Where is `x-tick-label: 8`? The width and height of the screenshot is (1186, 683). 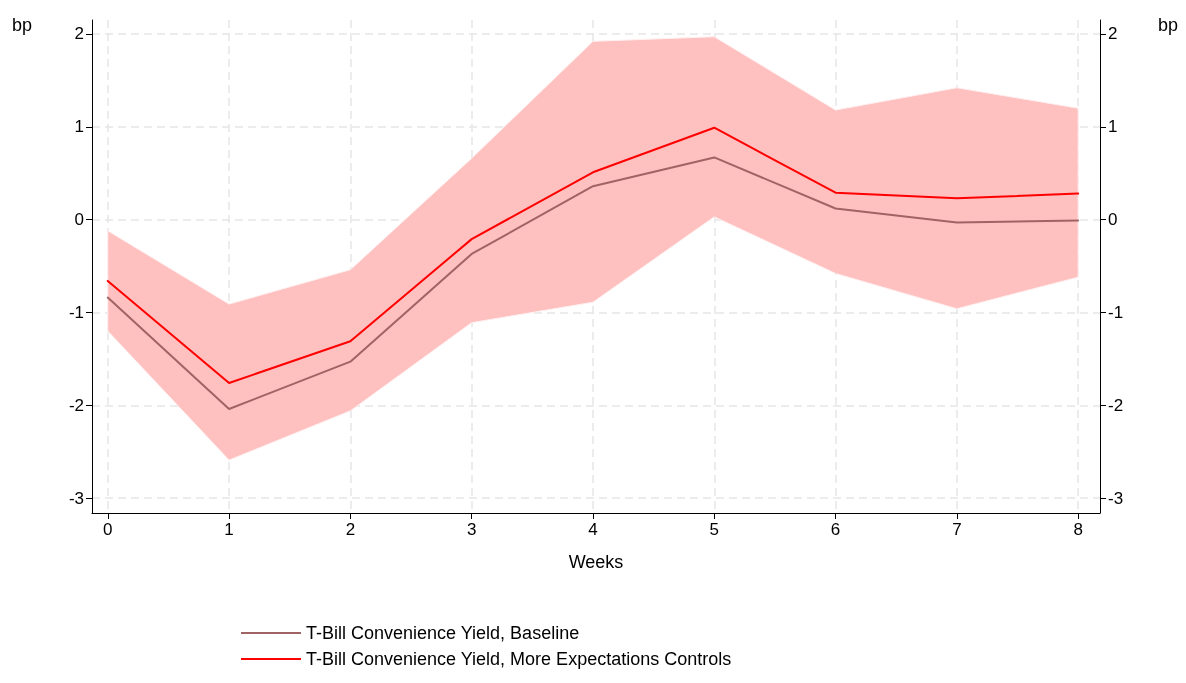
x-tick-label: 8 is located at coordinates (1078, 529).